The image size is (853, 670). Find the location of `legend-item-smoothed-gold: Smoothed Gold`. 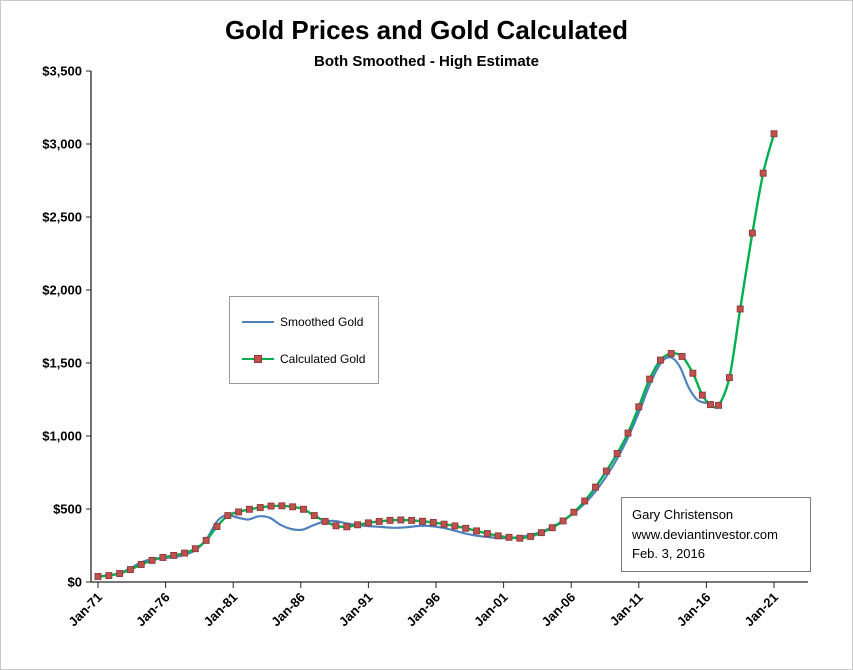

legend-item-smoothed-gold: Smoothed Gold is located at coordinates (307, 322).